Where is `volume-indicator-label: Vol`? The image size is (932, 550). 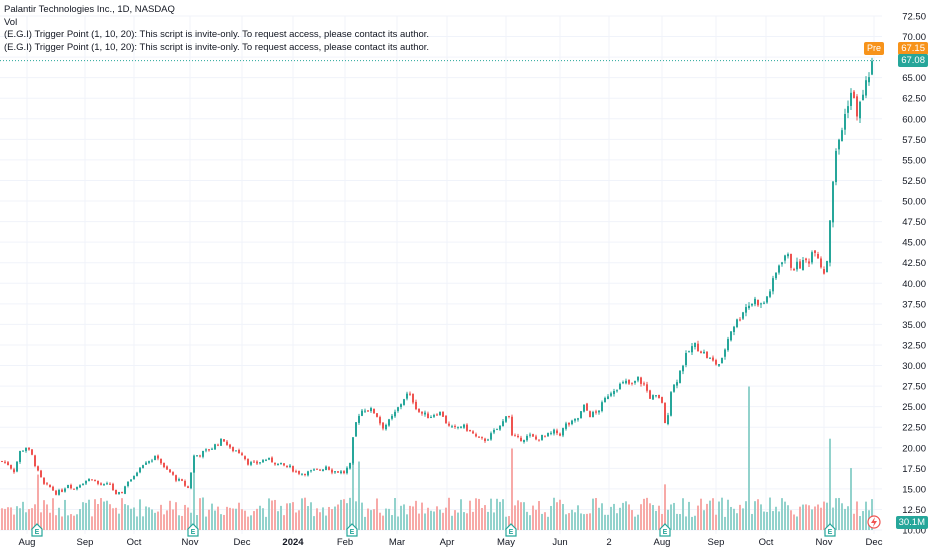 volume-indicator-label: Vol is located at coordinates (11, 22).